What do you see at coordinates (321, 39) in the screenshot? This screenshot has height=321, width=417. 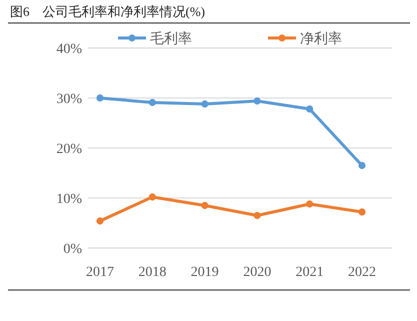 I see `legend-label: 净利率` at bounding box center [321, 39].